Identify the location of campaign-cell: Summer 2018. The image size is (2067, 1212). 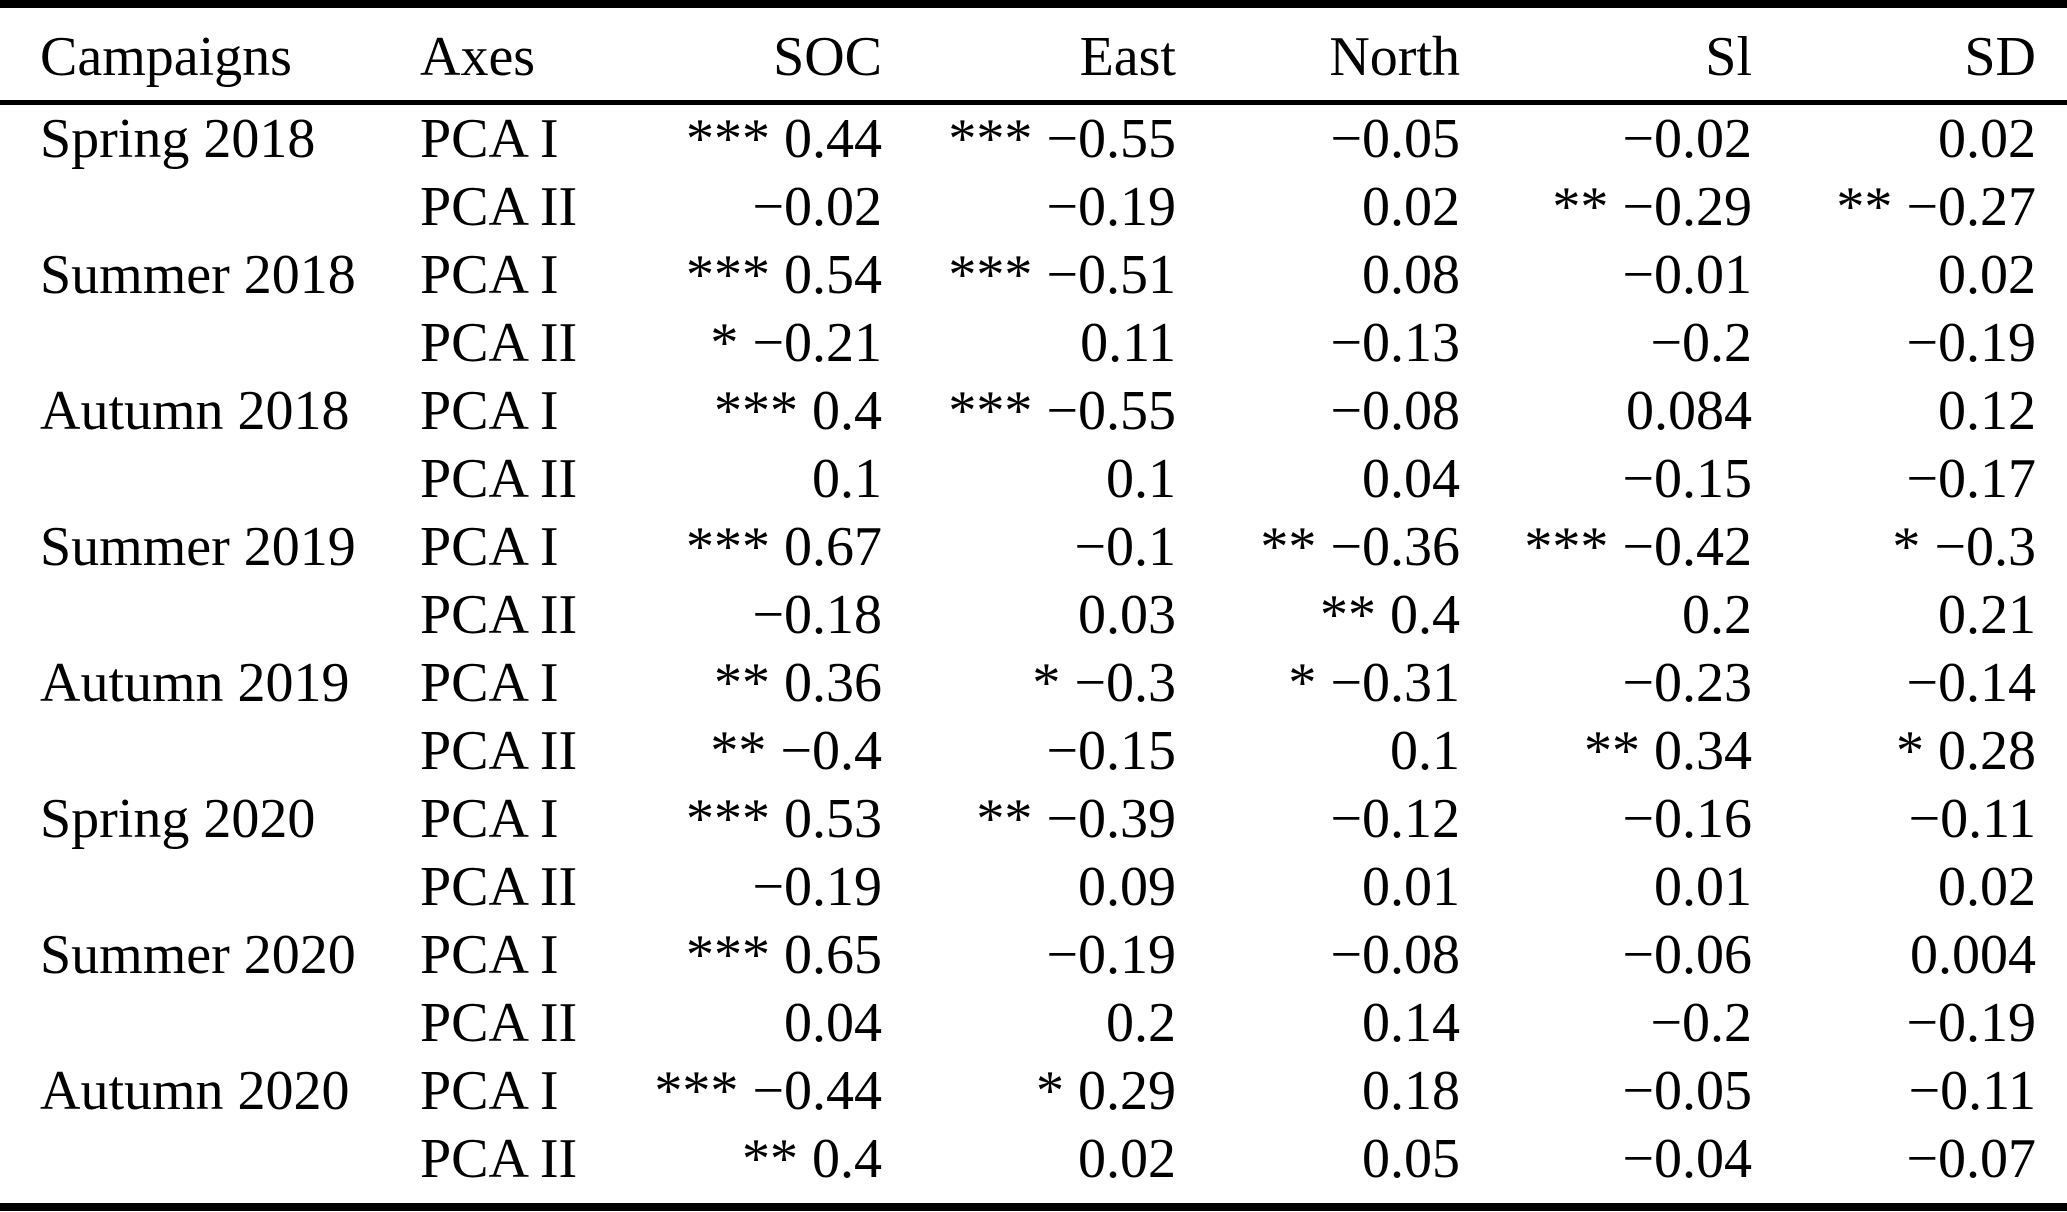
(198, 275).